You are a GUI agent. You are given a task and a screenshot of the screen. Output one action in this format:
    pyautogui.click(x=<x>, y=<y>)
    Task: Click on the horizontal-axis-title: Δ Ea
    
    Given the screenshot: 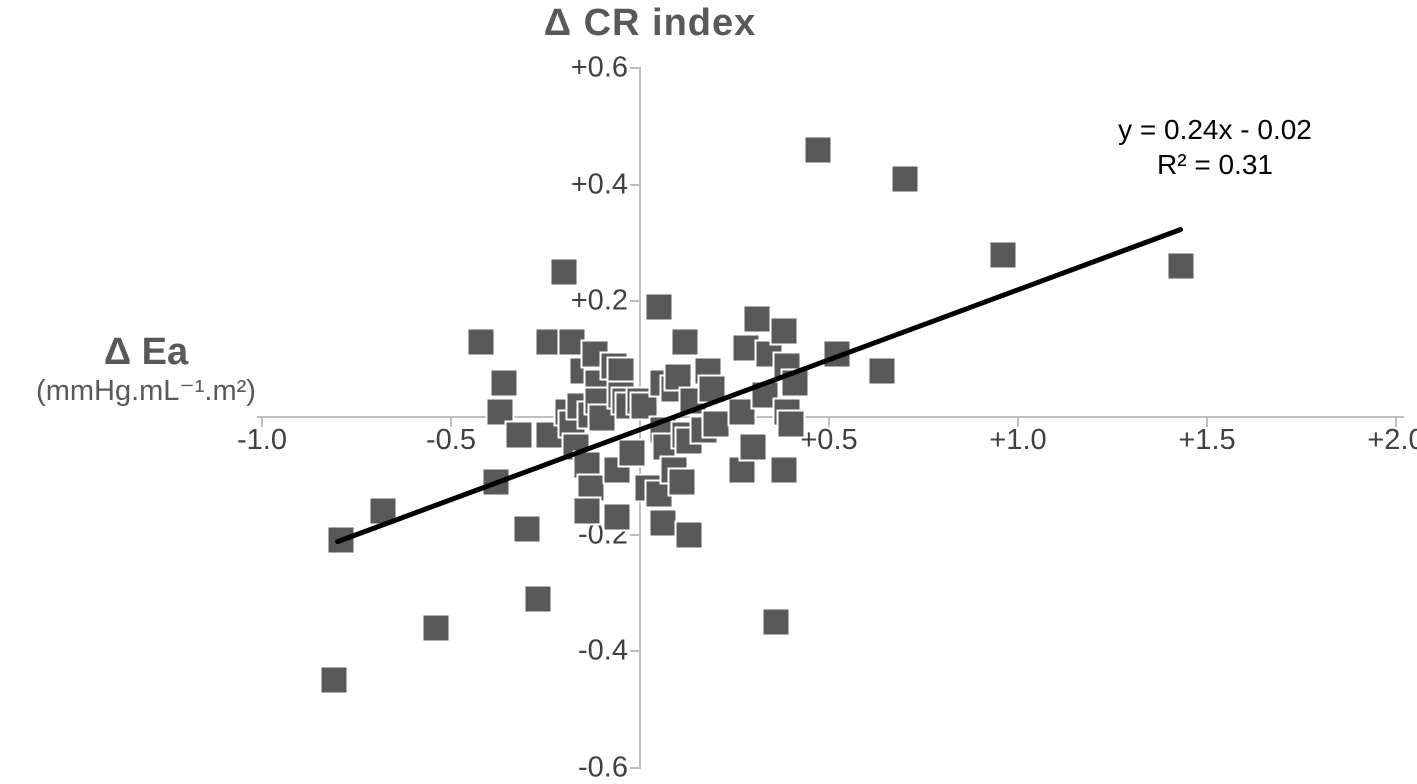 What is the action you would take?
    pyautogui.click(x=146, y=352)
    